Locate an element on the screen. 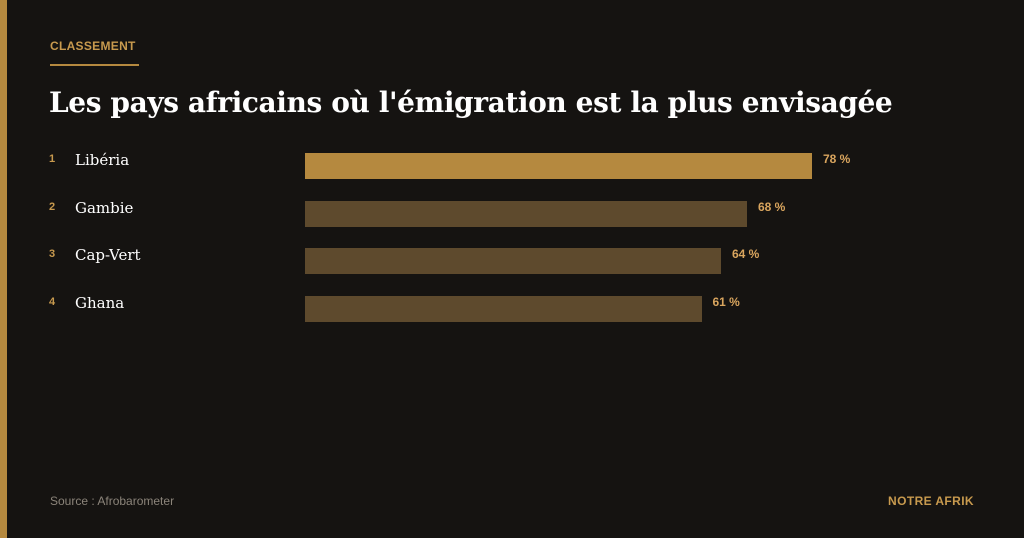 This screenshot has height=538, width=1024. rank-number: 3 is located at coordinates (52, 254).